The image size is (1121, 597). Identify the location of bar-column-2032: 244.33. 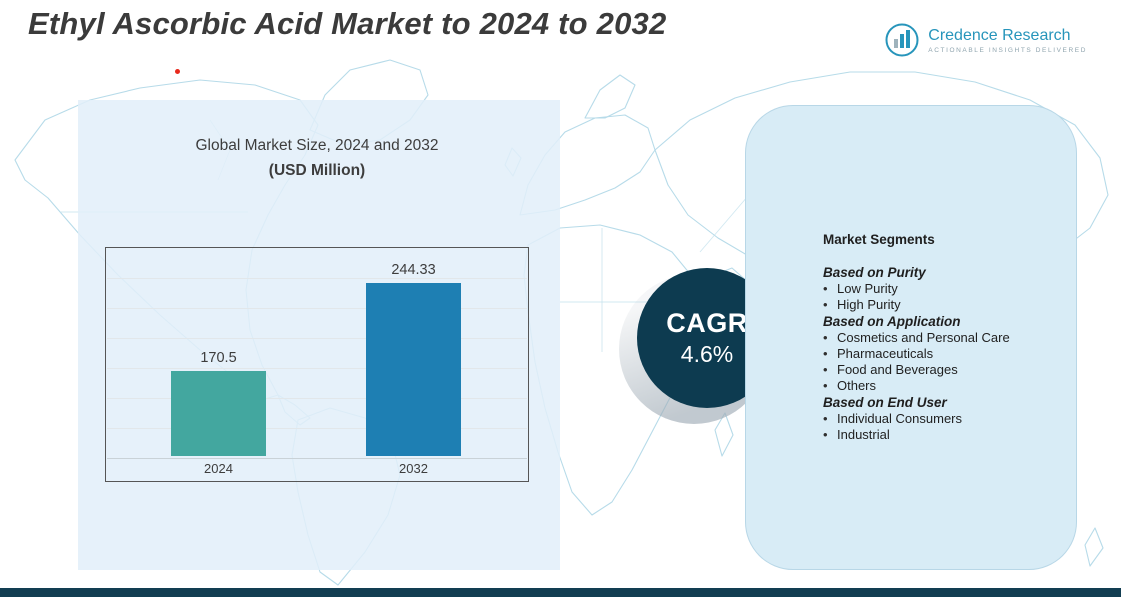
(413, 359).